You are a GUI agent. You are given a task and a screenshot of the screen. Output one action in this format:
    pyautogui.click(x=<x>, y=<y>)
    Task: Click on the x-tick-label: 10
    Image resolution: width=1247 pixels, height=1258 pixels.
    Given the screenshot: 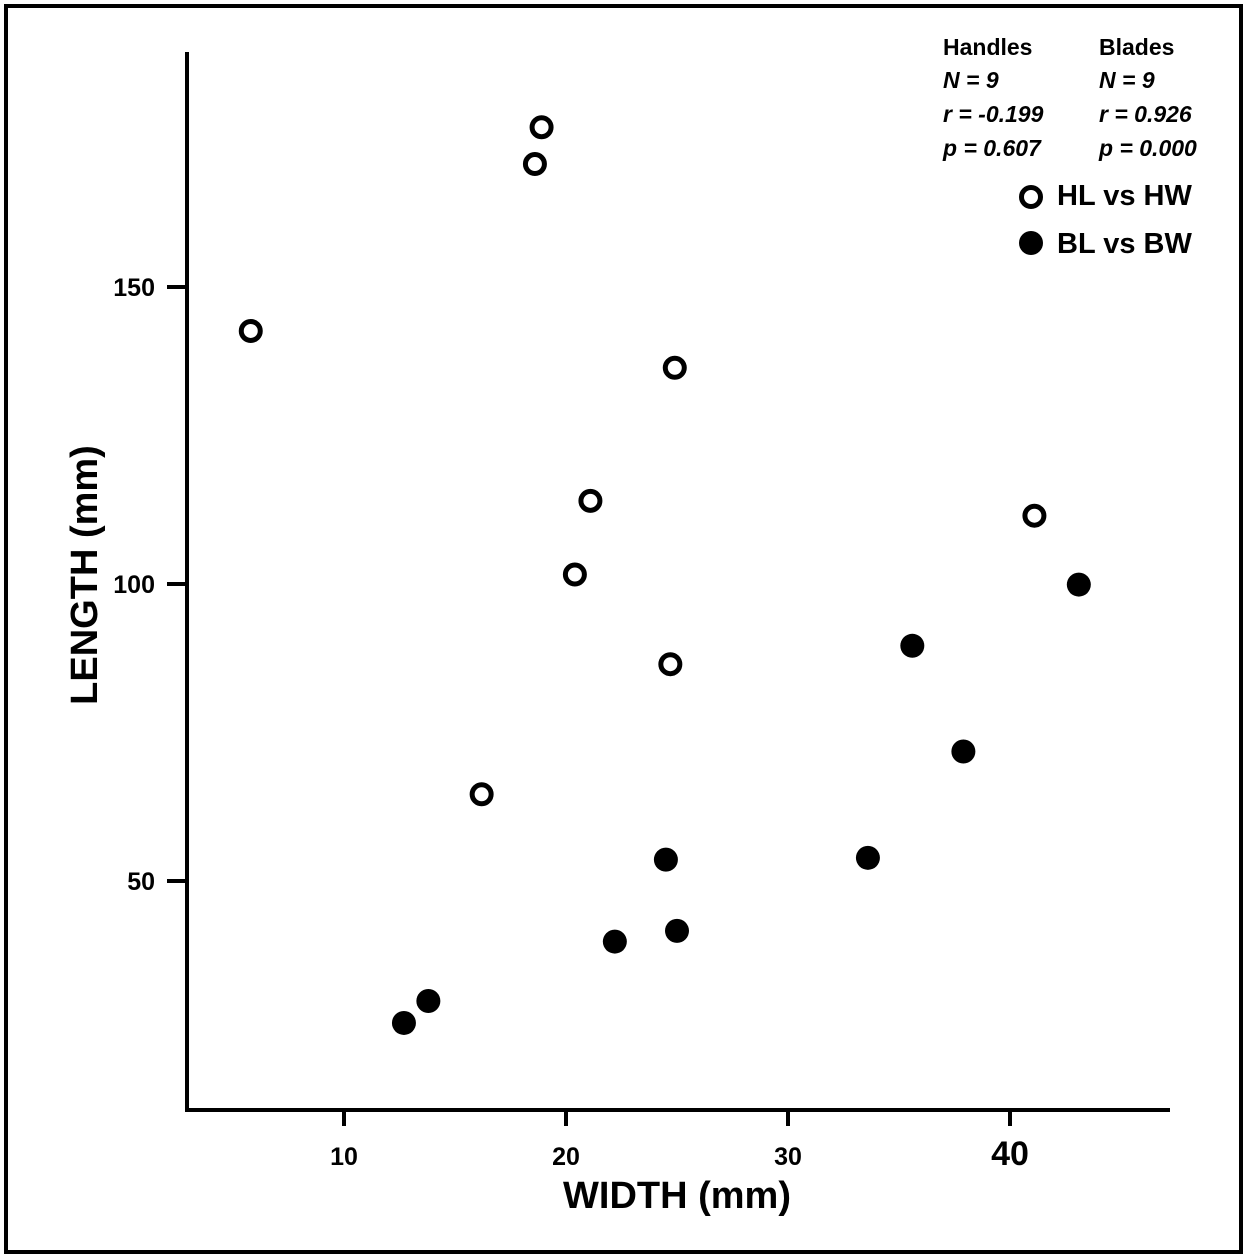 What is the action you would take?
    pyautogui.click(x=344, y=1157)
    